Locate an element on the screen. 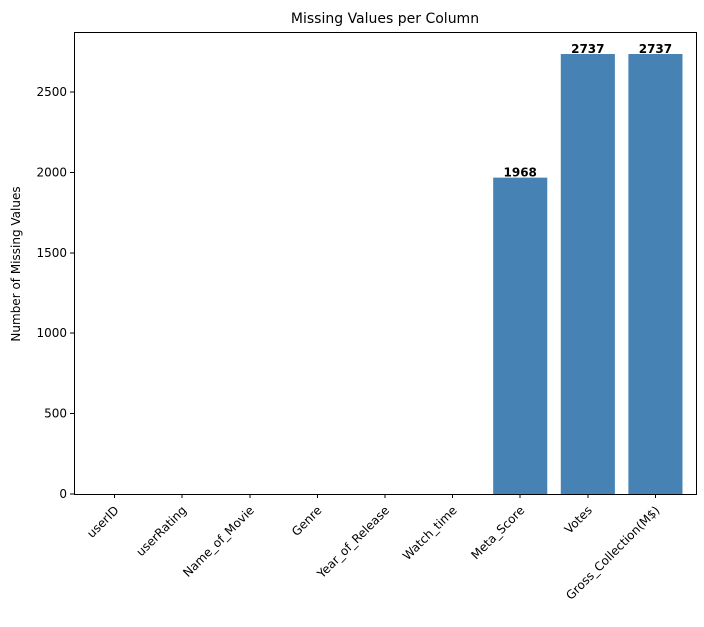 Image resolution: width=704 pixels, height=627 pixels. y-tick-label-2: 1000 is located at coordinates (51, 333).